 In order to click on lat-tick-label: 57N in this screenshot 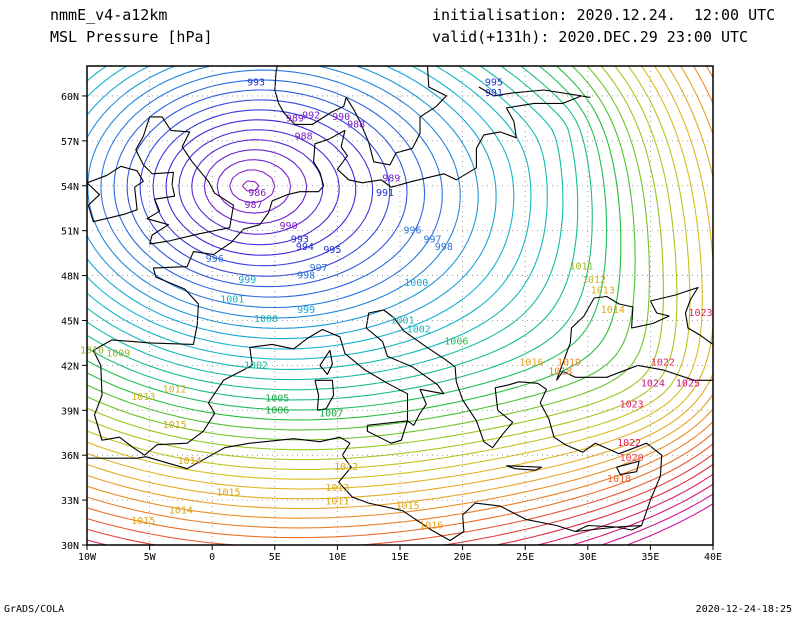, I will do `click(70, 142)`.